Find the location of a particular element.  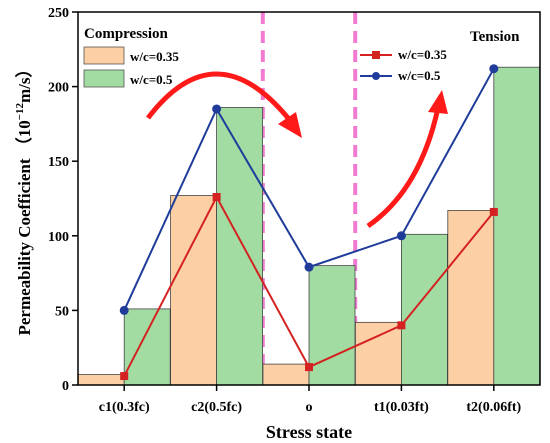

x-tick-label-2: o is located at coordinates (309, 407).